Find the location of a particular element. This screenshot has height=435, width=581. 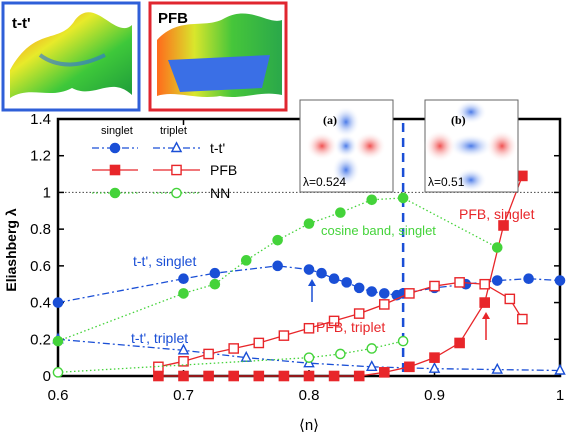

y-axis-label: Eliashberg λ is located at coordinates (11, 249).